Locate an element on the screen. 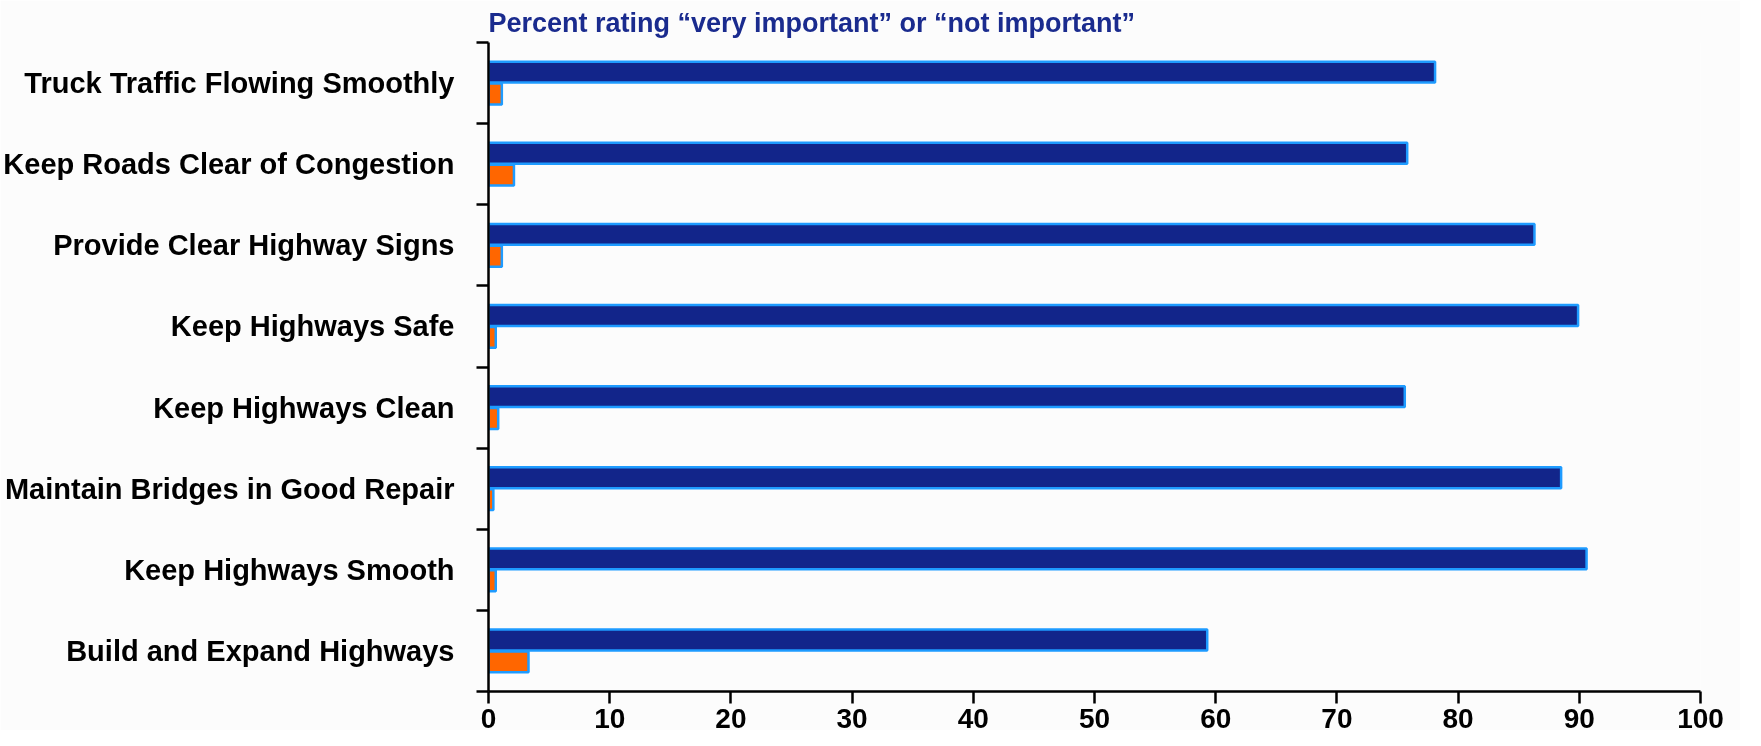 The height and width of the screenshot is (746, 1761). x-tick-label: 80 is located at coordinates (1458, 718).